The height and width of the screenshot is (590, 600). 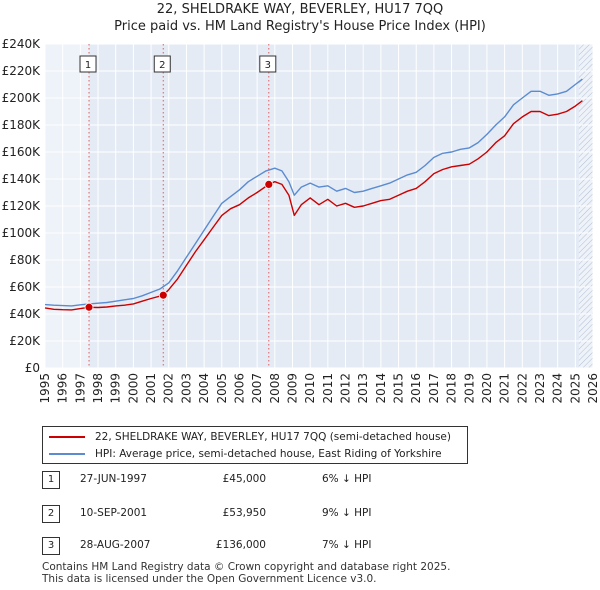 What do you see at coordinates (151, 388) in the screenshot?
I see `x-tick-label: 2001` at bounding box center [151, 388].